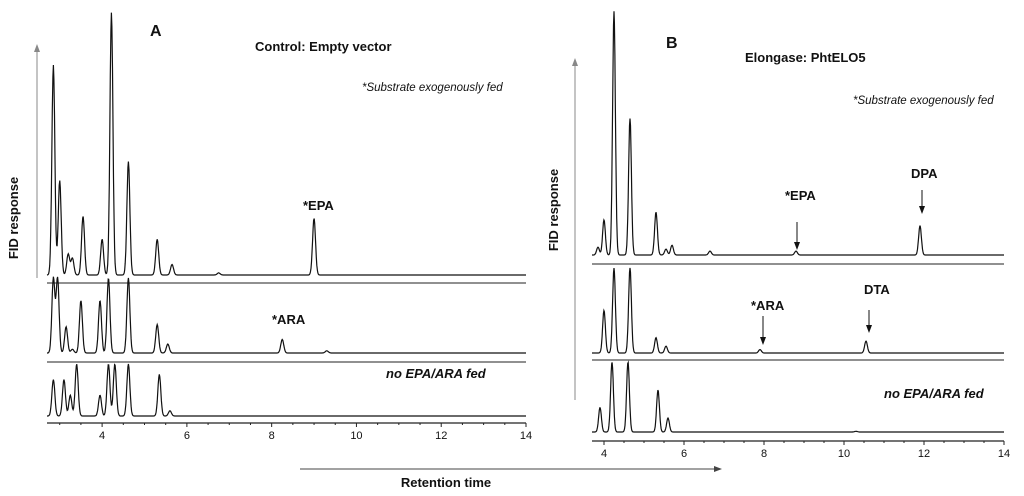 This screenshot has width=1024, height=496. What do you see at coordinates (805, 57) in the screenshot?
I see `panel-b-title: Elongase: PhtELO5` at bounding box center [805, 57].